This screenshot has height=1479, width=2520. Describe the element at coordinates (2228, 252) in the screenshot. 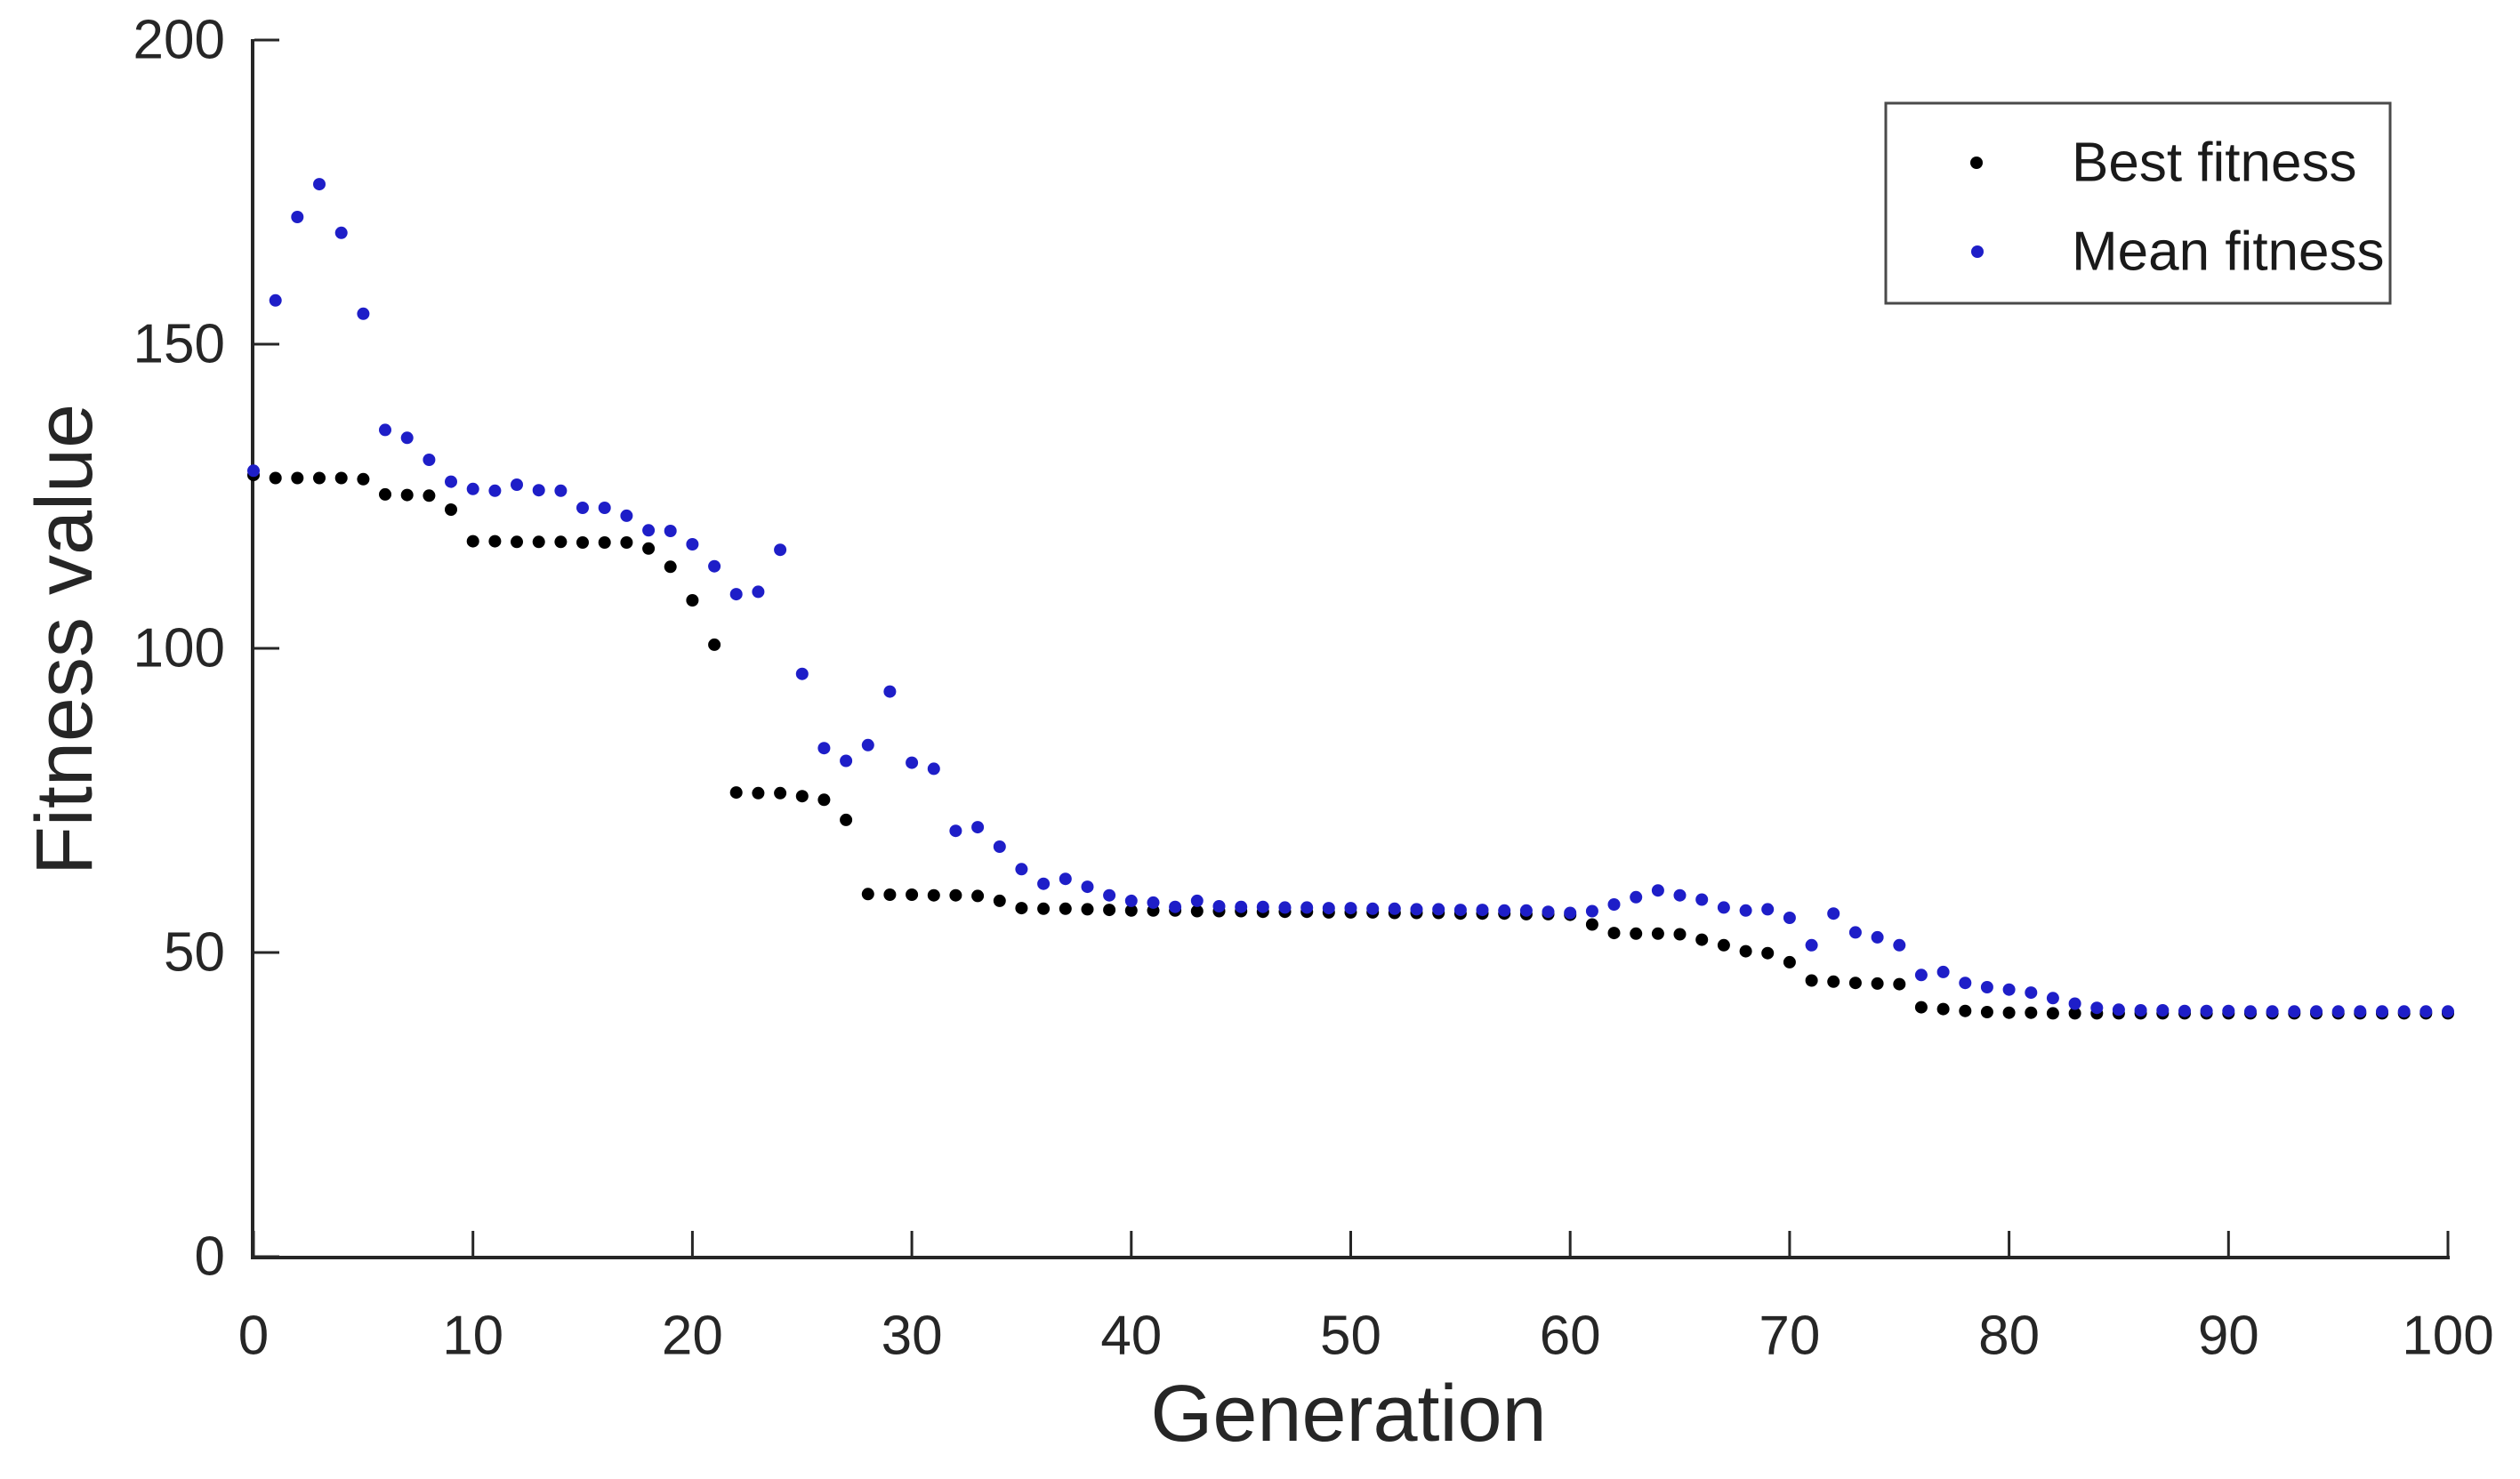

I see `legend-label-mean: Mean fitness` at that location.